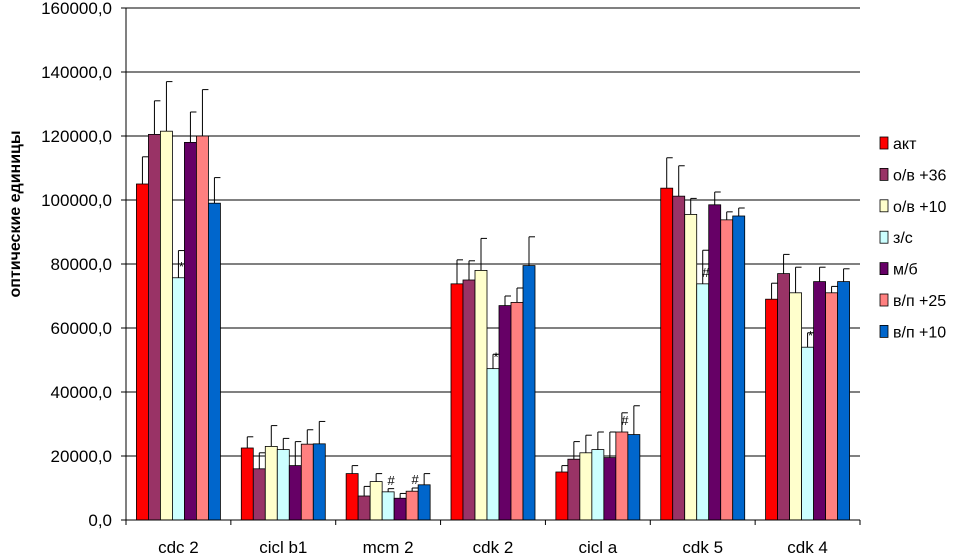  I want to click on y-tick-label: 20000,0, so click(81, 456).